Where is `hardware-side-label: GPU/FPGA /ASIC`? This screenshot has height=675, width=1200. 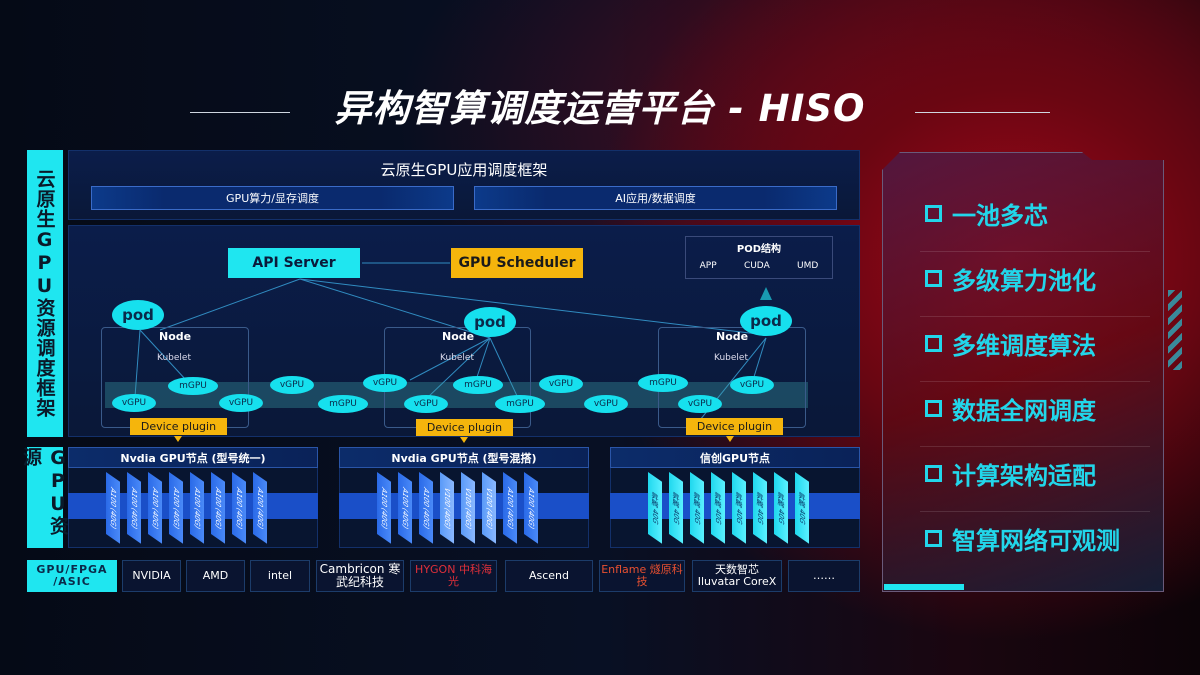 hardware-side-label: GPU/FPGA /ASIC is located at coordinates (72, 576).